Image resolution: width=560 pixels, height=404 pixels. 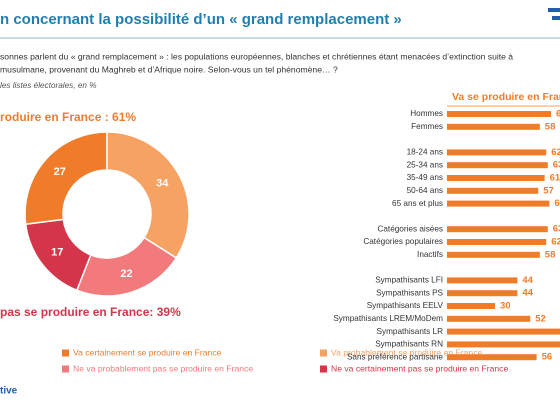 What do you see at coordinates (405, 305) in the screenshot?
I see `category-label: Sympathisants EELV` at bounding box center [405, 305].